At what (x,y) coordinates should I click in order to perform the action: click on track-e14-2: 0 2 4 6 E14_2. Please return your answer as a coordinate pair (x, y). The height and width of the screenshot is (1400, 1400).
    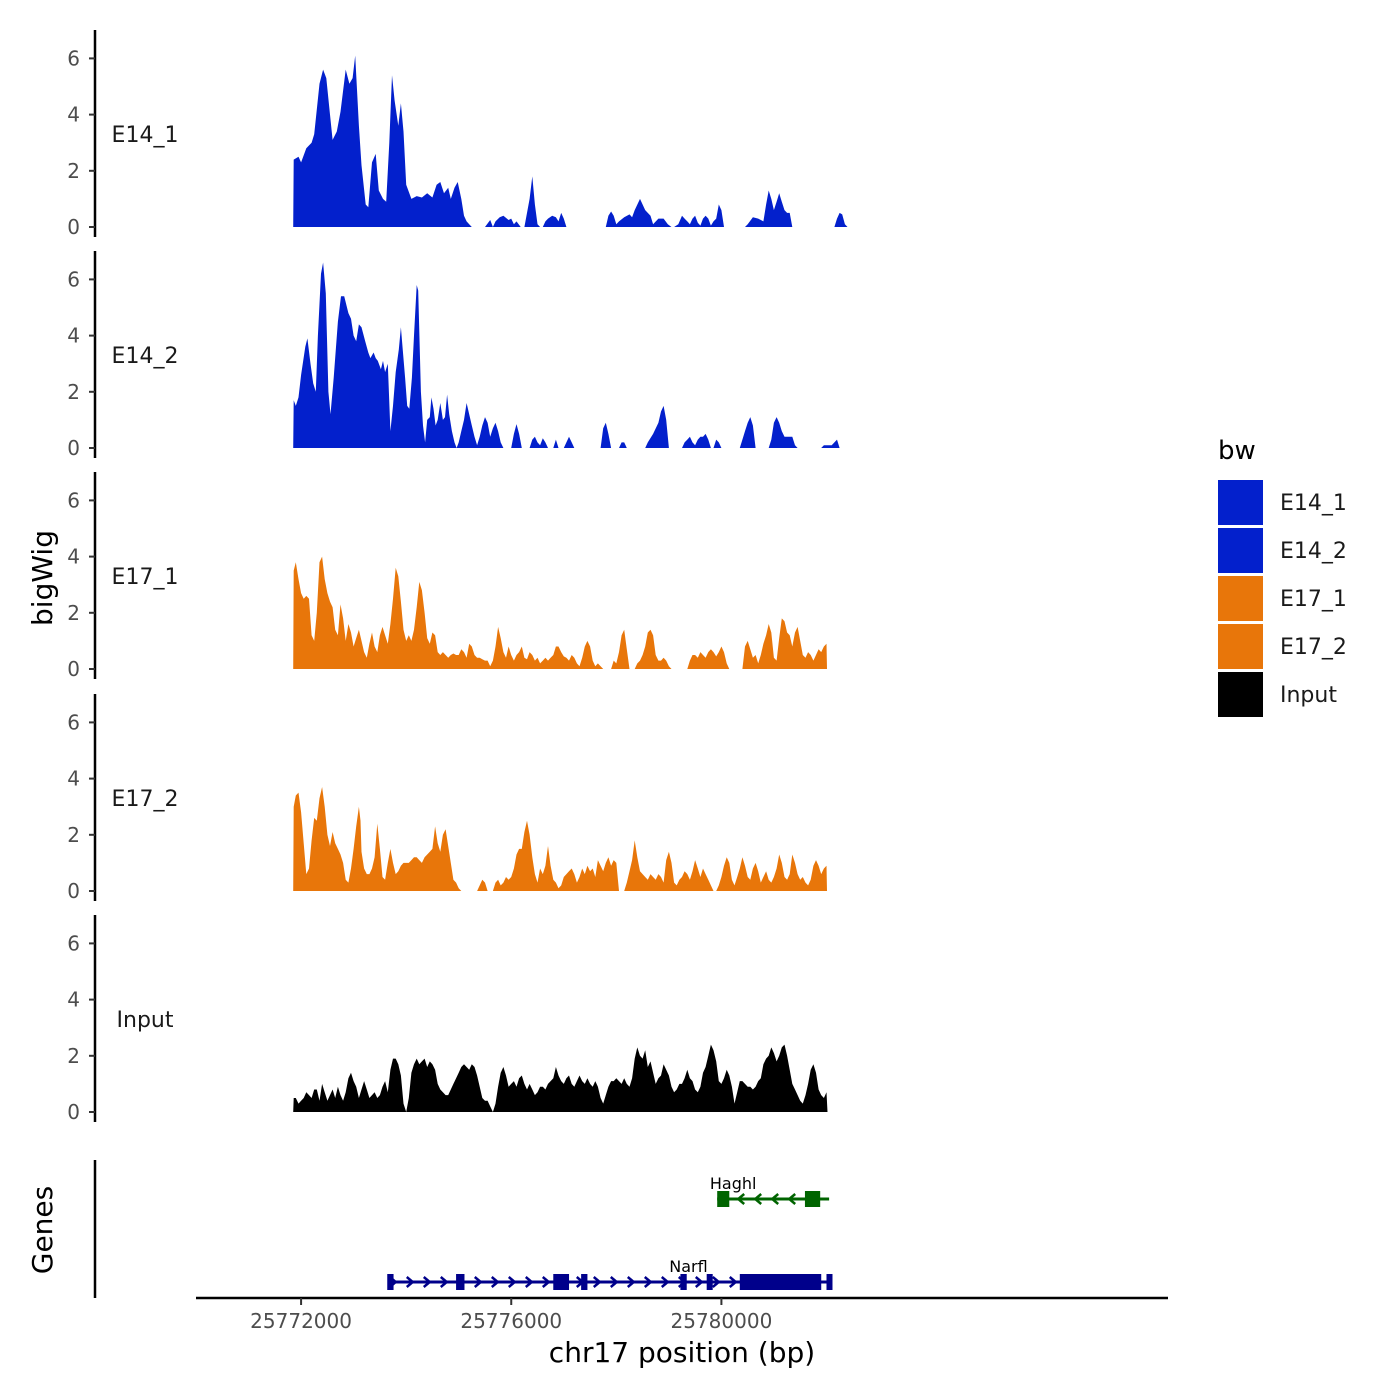
    Looking at the image, I should click on (453, 355).